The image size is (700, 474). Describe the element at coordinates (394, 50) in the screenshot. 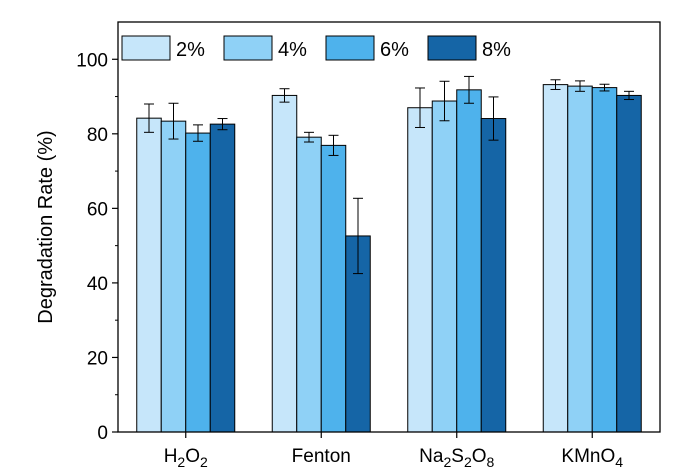

I see `legend-label: 6%` at that location.